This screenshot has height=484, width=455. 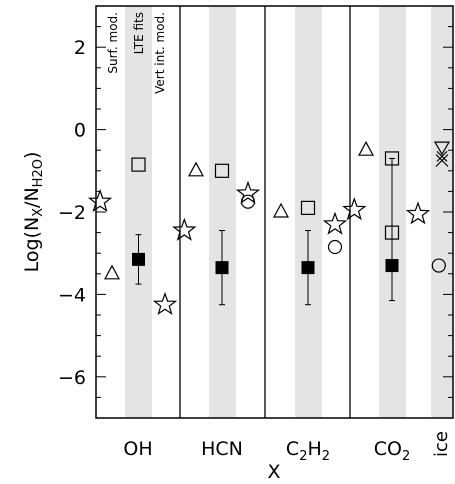 I want to click on y-tick-label: −4, so click(x=72, y=295).